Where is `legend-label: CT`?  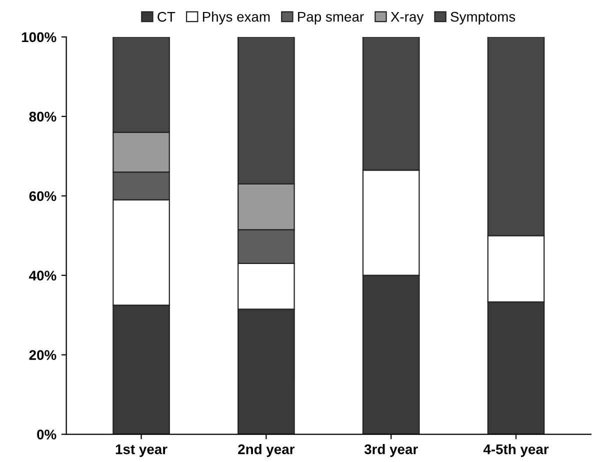 legend-label: CT is located at coordinates (167, 17).